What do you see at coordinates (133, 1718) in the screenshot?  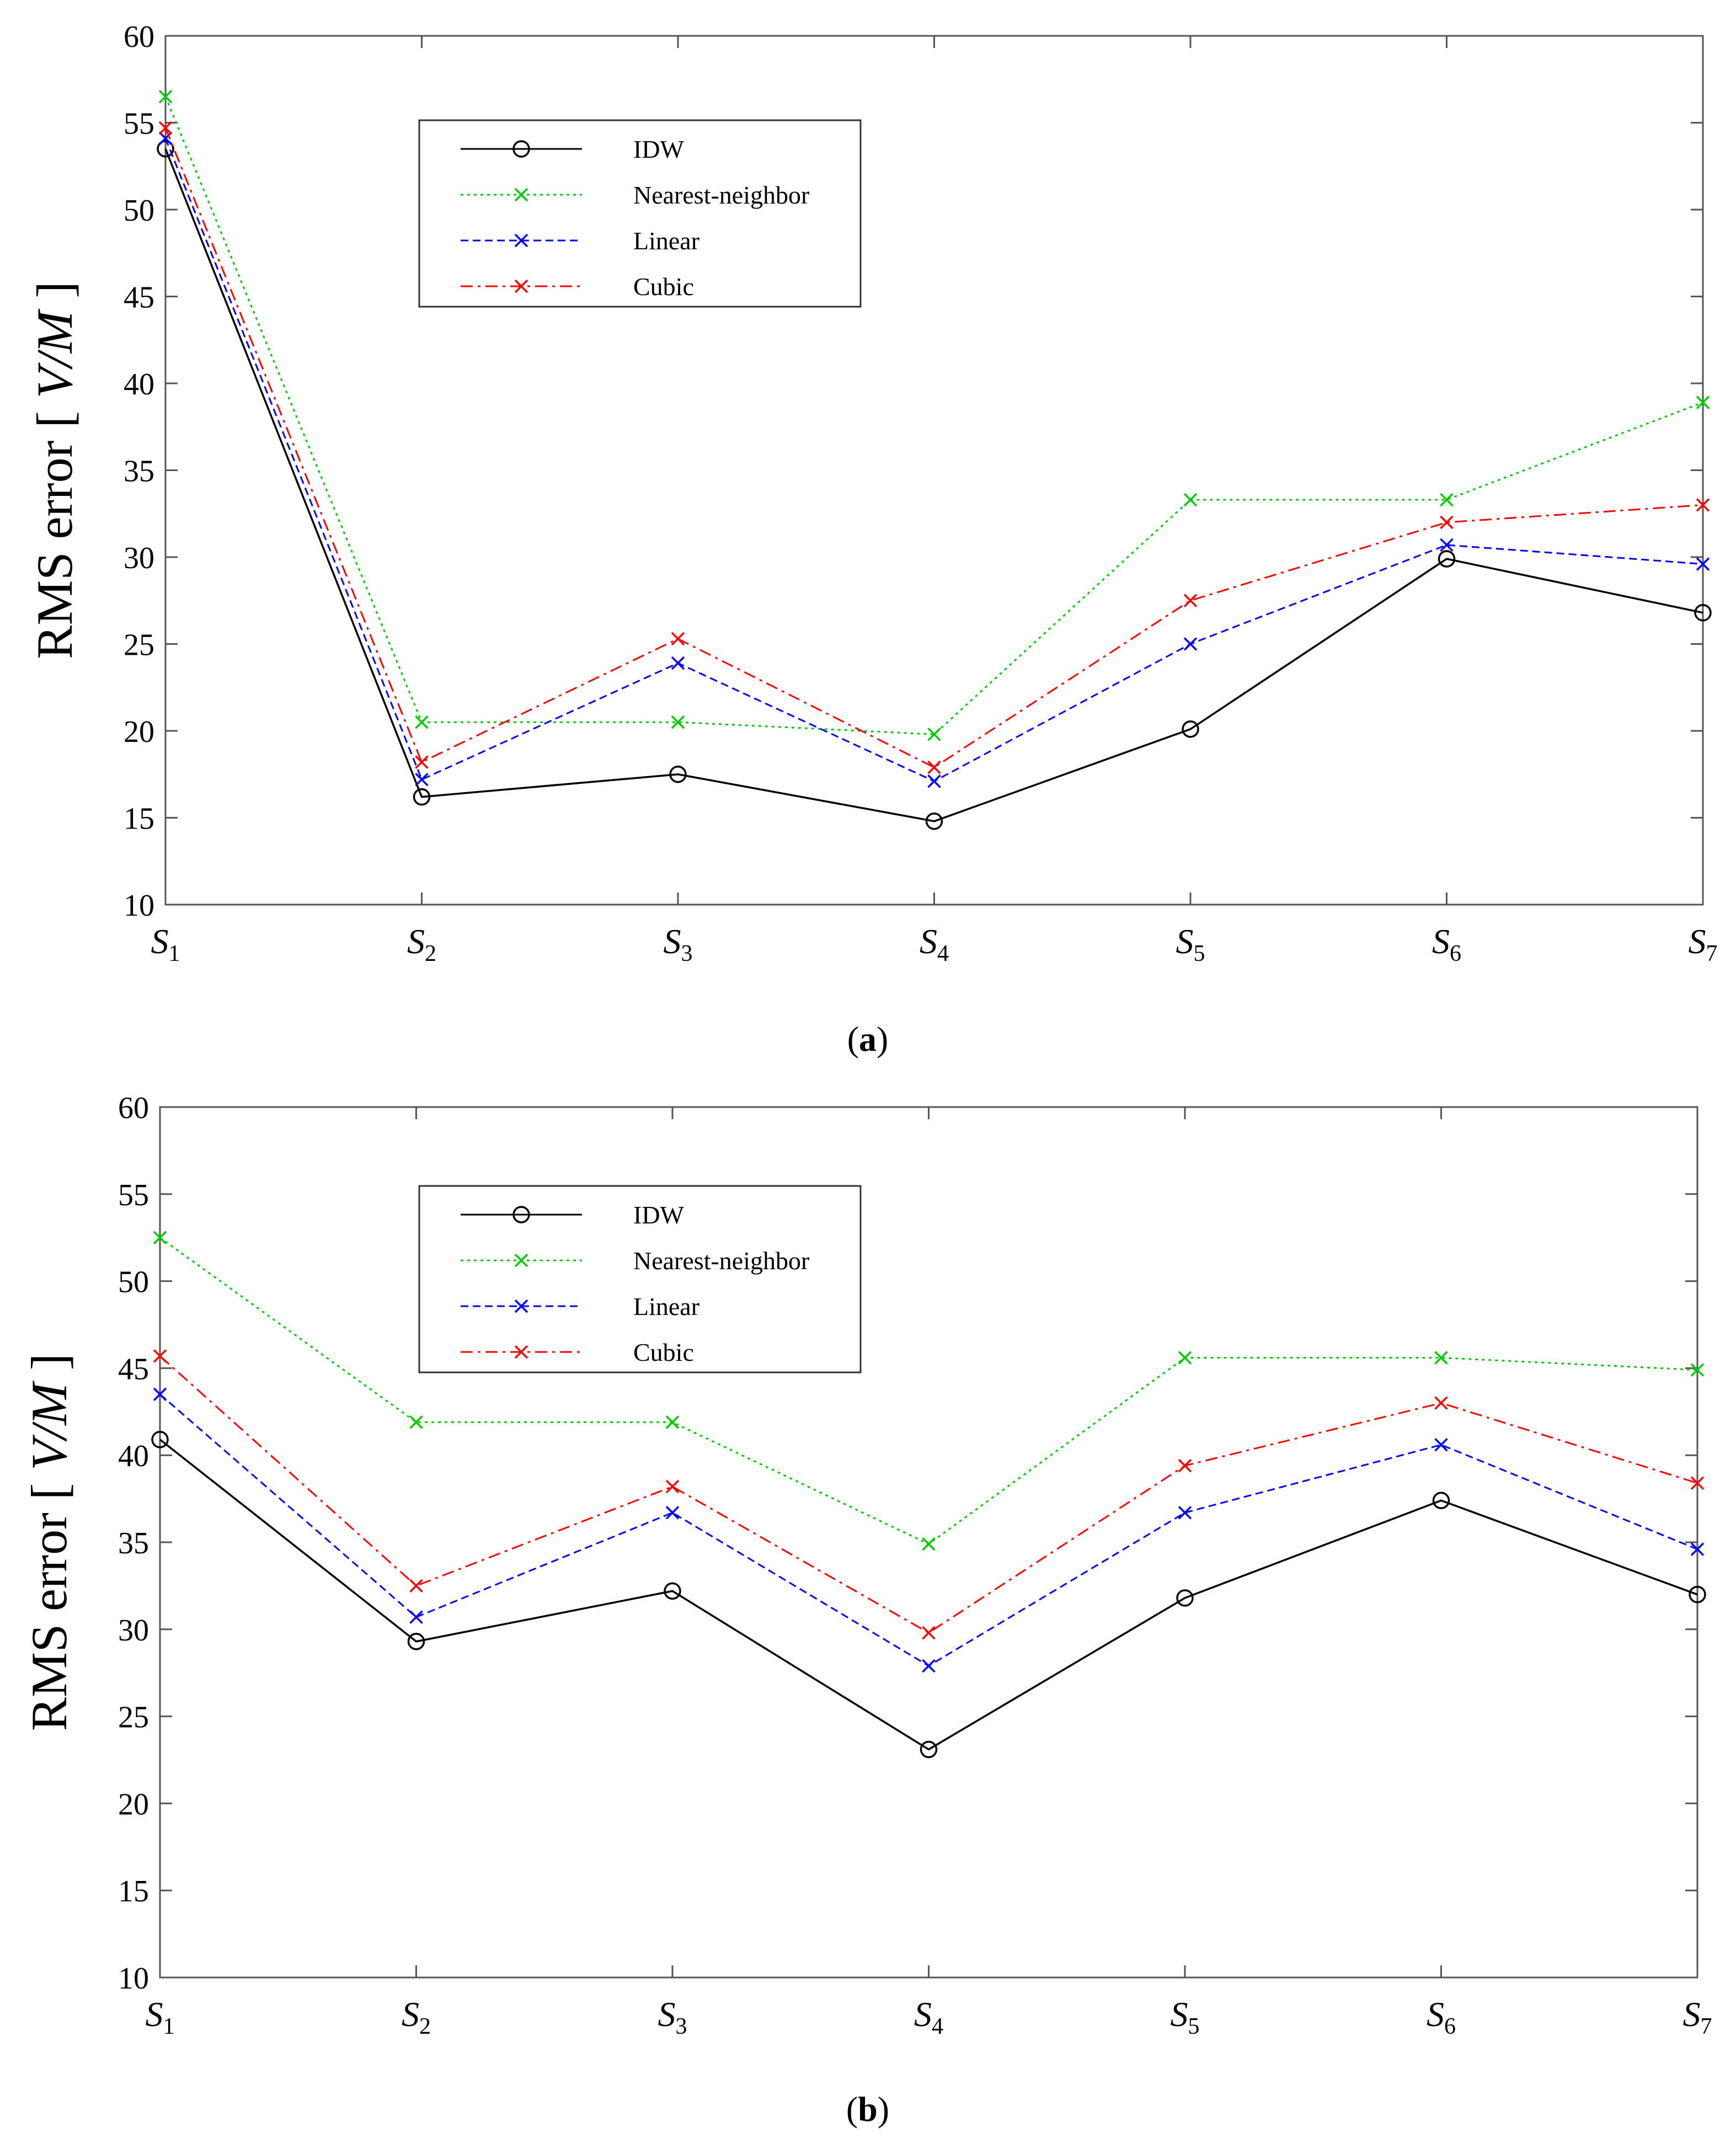 I see `y-tick-label: 25` at bounding box center [133, 1718].